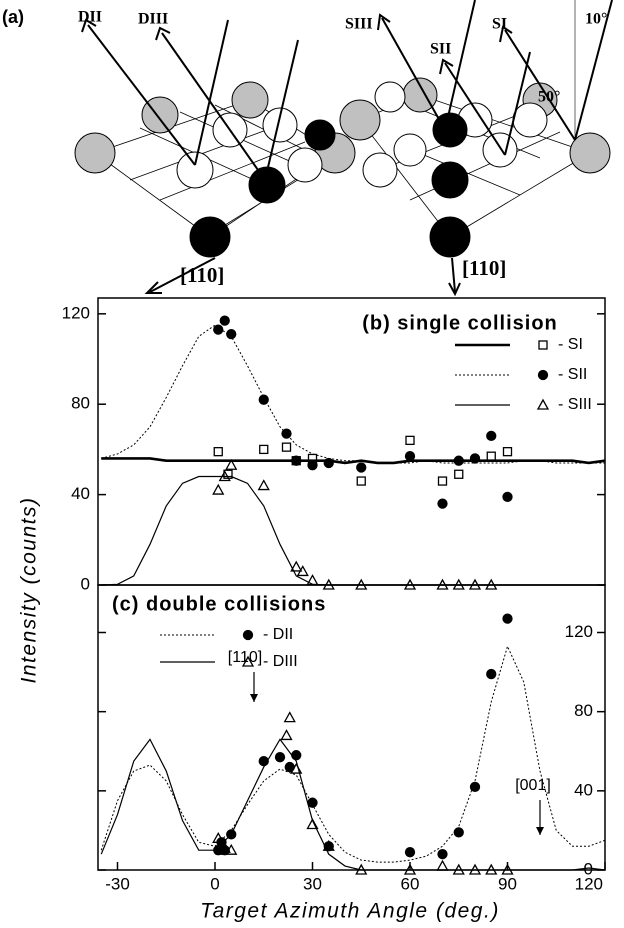 The image size is (624, 928). What do you see at coordinates (312, 883) in the screenshot?
I see `x-tick-label: 30` at bounding box center [312, 883].